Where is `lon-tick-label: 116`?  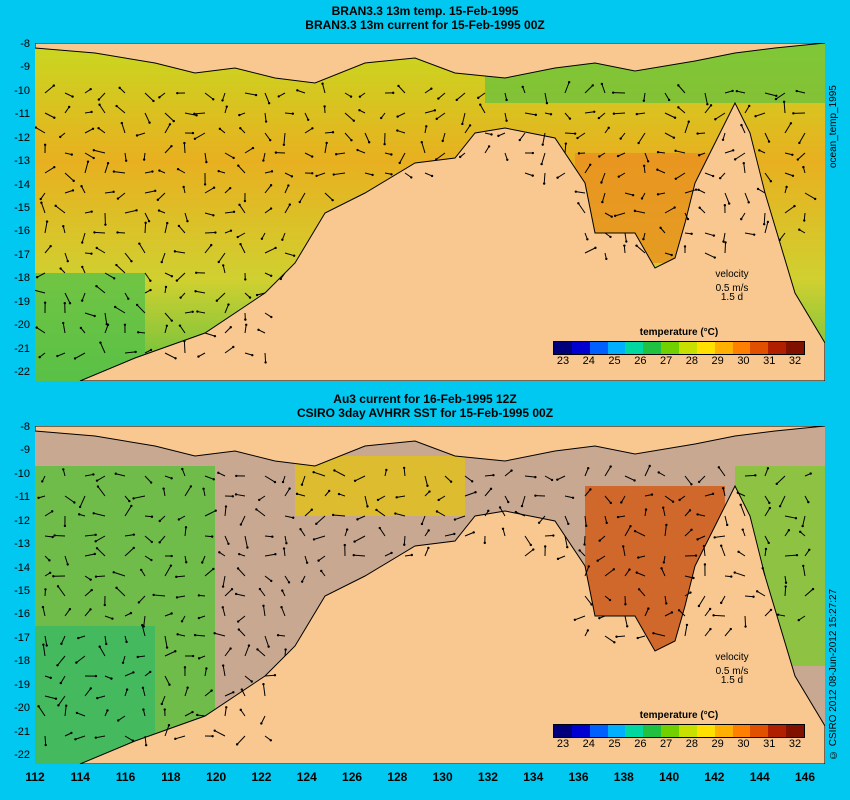
lon-tick-label: 116 is located at coordinates (125, 777).